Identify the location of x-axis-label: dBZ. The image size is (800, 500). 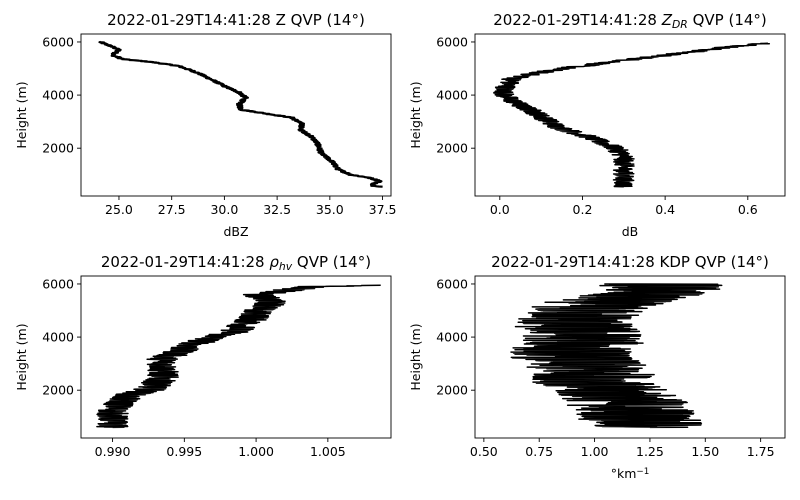
(235, 231).